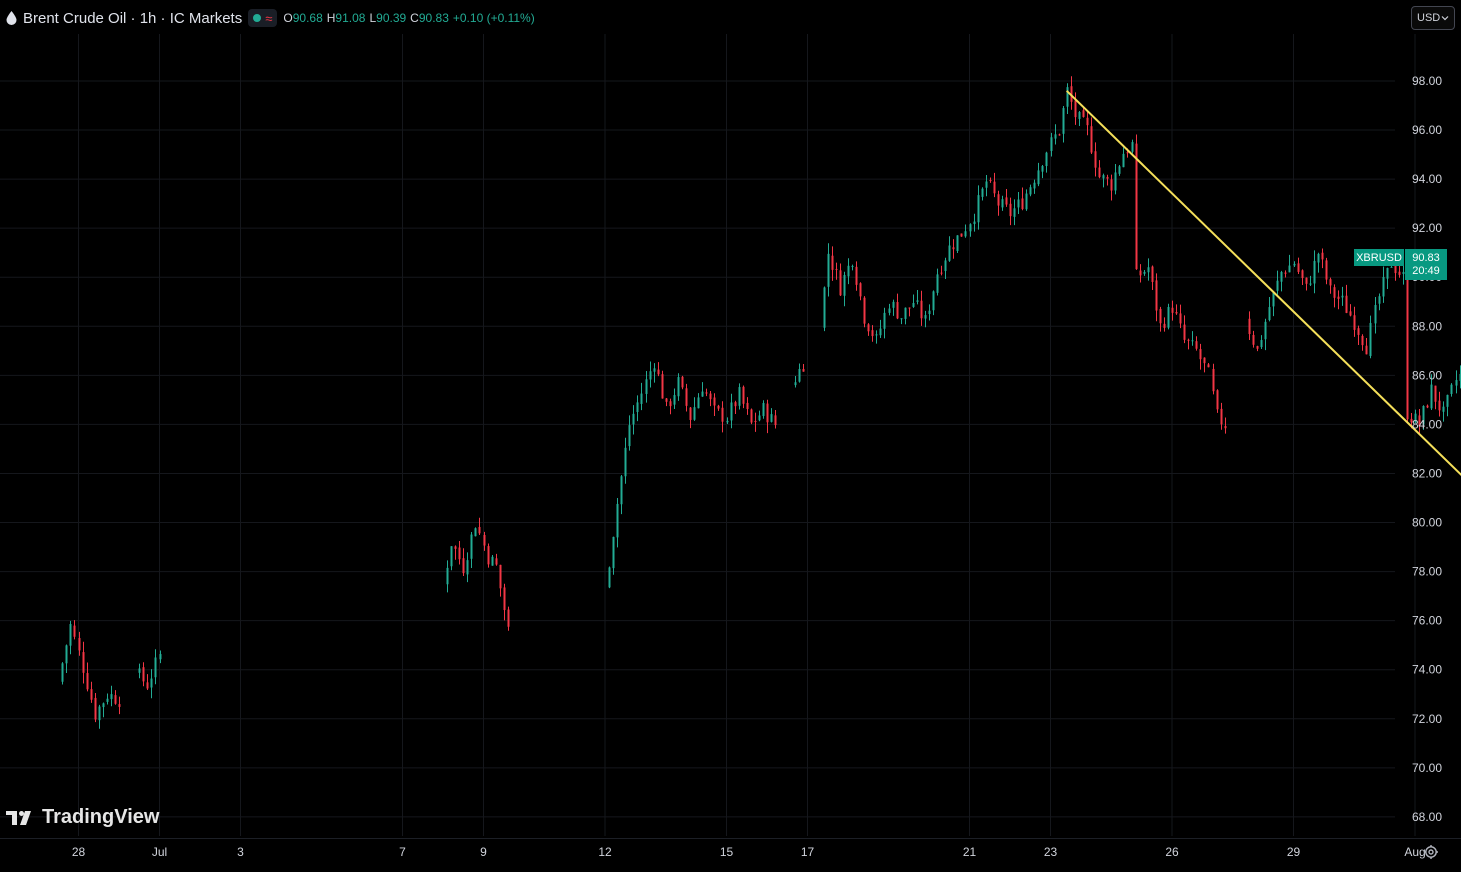 The width and height of the screenshot is (1461, 872). I want to click on chevron-down-icon, so click(1445, 18).